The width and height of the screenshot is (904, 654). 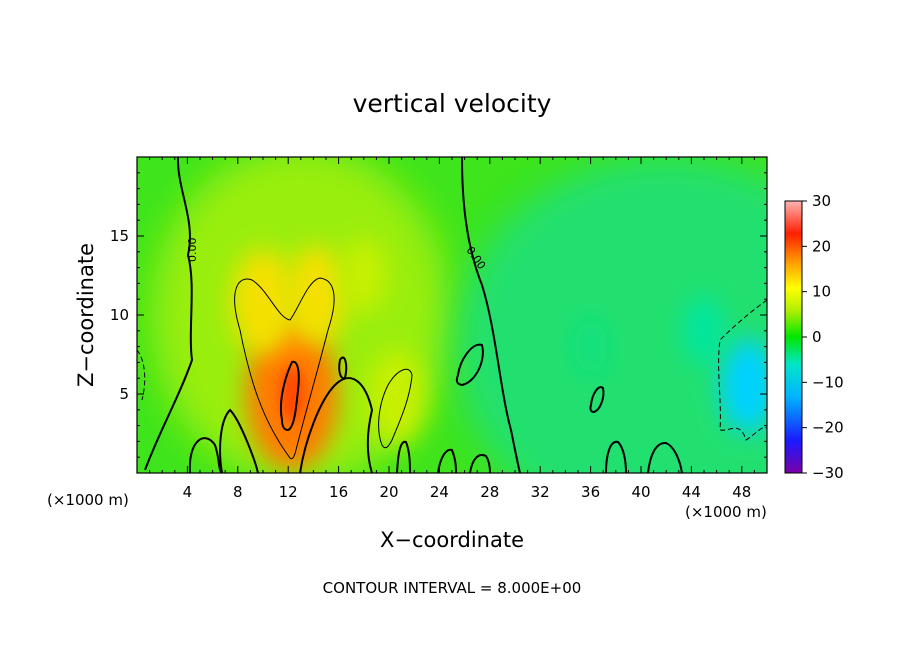 What do you see at coordinates (828, 473) in the screenshot?
I see `colorbar-tick-label: −30` at bounding box center [828, 473].